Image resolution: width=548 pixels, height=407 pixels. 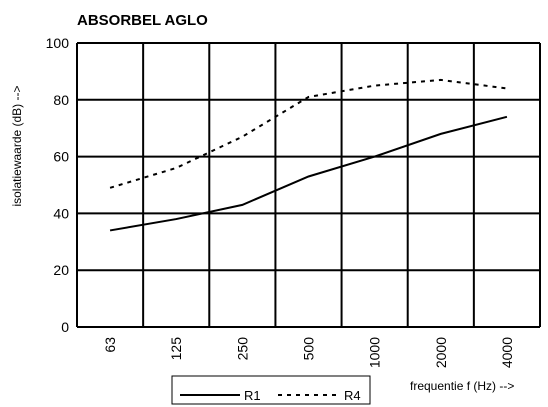 What do you see at coordinates (61, 157) in the screenshot?
I see `y-tick-label: 60` at bounding box center [61, 157].